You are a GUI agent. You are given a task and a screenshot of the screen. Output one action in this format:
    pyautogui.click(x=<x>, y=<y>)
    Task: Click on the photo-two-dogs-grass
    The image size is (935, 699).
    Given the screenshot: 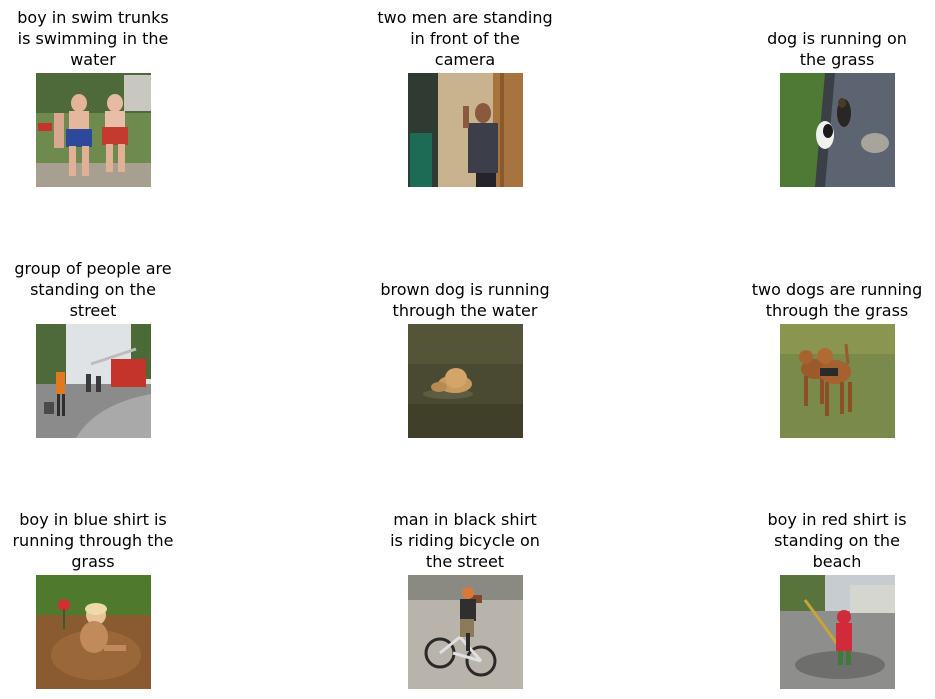 What is the action you would take?
    pyautogui.click(x=837, y=381)
    